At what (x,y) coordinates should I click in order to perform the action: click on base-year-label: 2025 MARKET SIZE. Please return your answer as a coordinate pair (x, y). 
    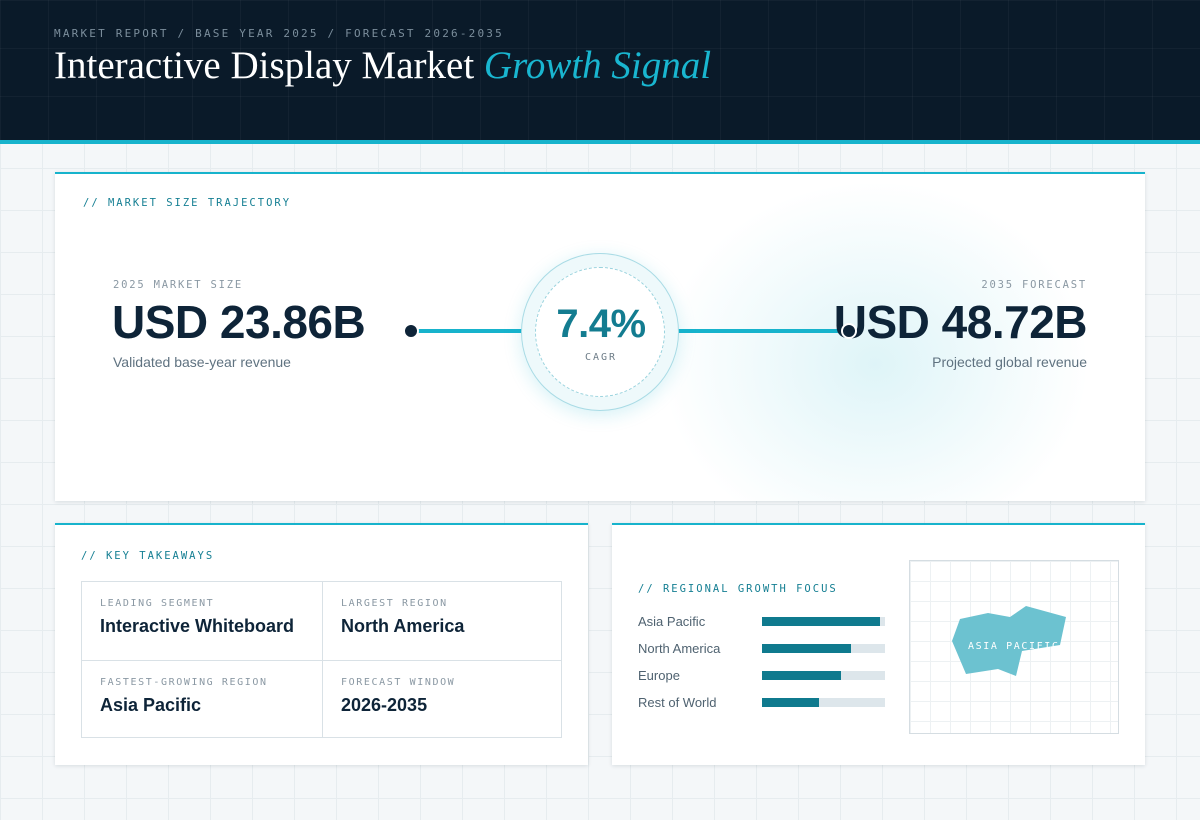
    Looking at the image, I should click on (178, 285).